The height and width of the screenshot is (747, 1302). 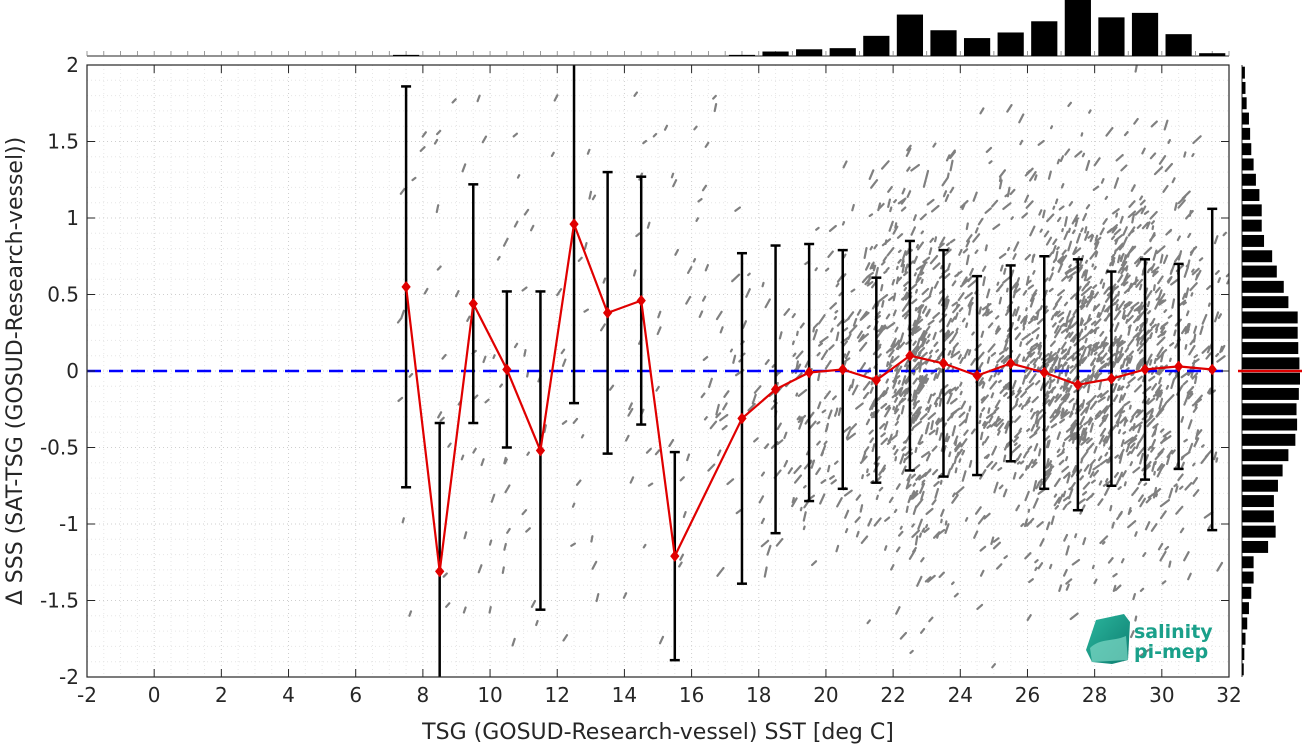 What do you see at coordinates (63, 295) in the screenshot?
I see `y-tick-label: 0.5` at bounding box center [63, 295].